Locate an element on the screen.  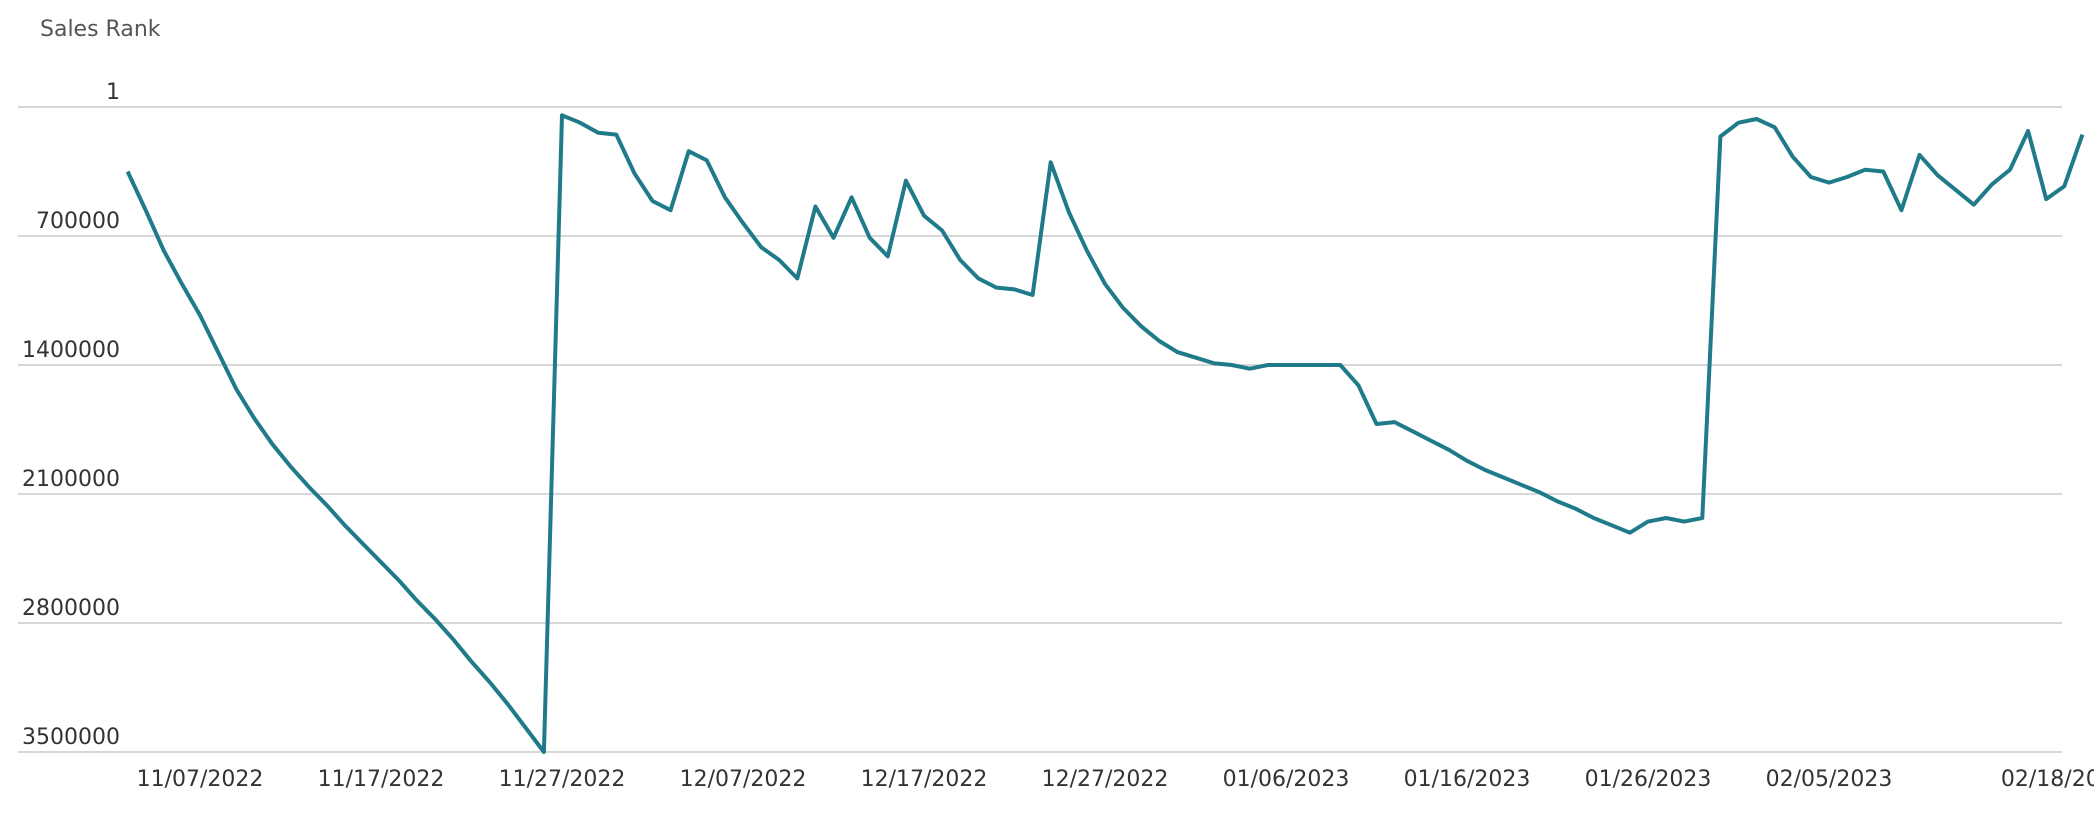
x-tick-label: 02/18/2023 is located at coordinates (2047, 779).